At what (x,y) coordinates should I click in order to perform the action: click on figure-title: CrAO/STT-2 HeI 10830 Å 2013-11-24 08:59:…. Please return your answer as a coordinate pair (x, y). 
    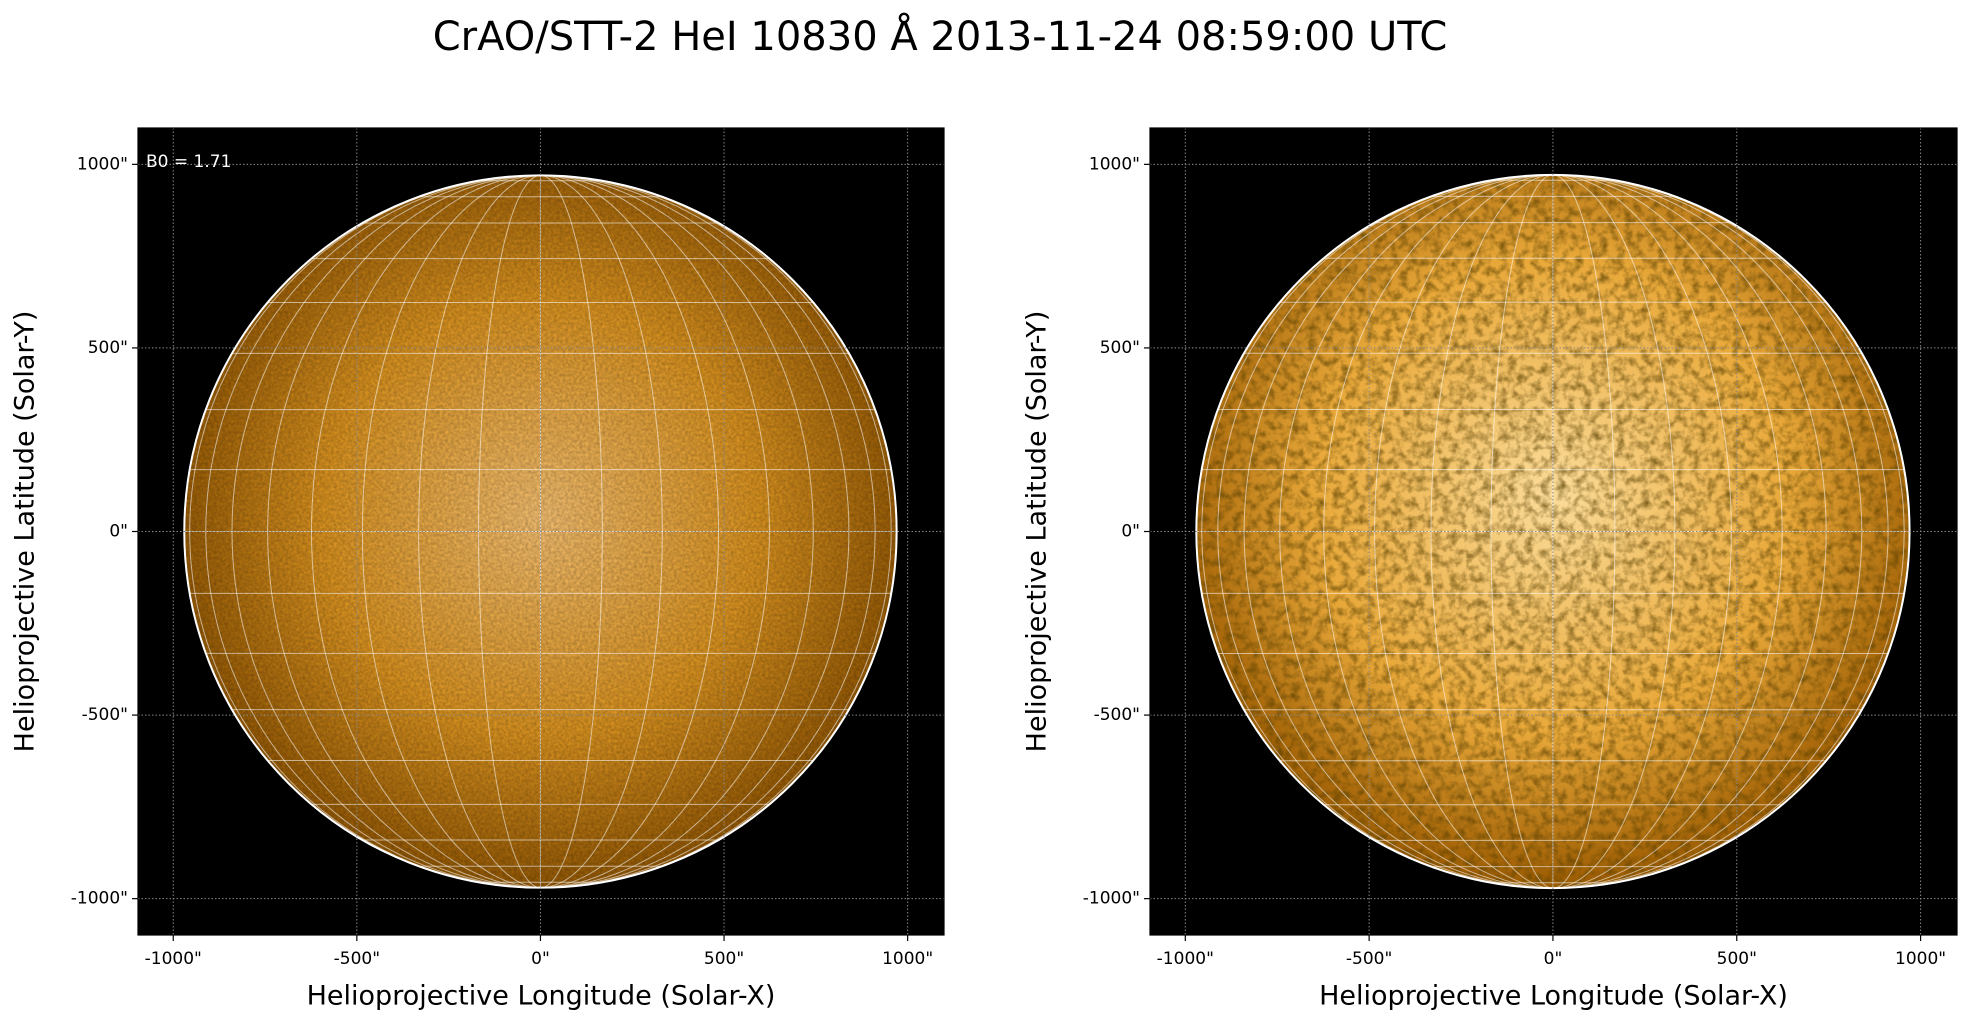
    Looking at the image, I should click on (940, 36).